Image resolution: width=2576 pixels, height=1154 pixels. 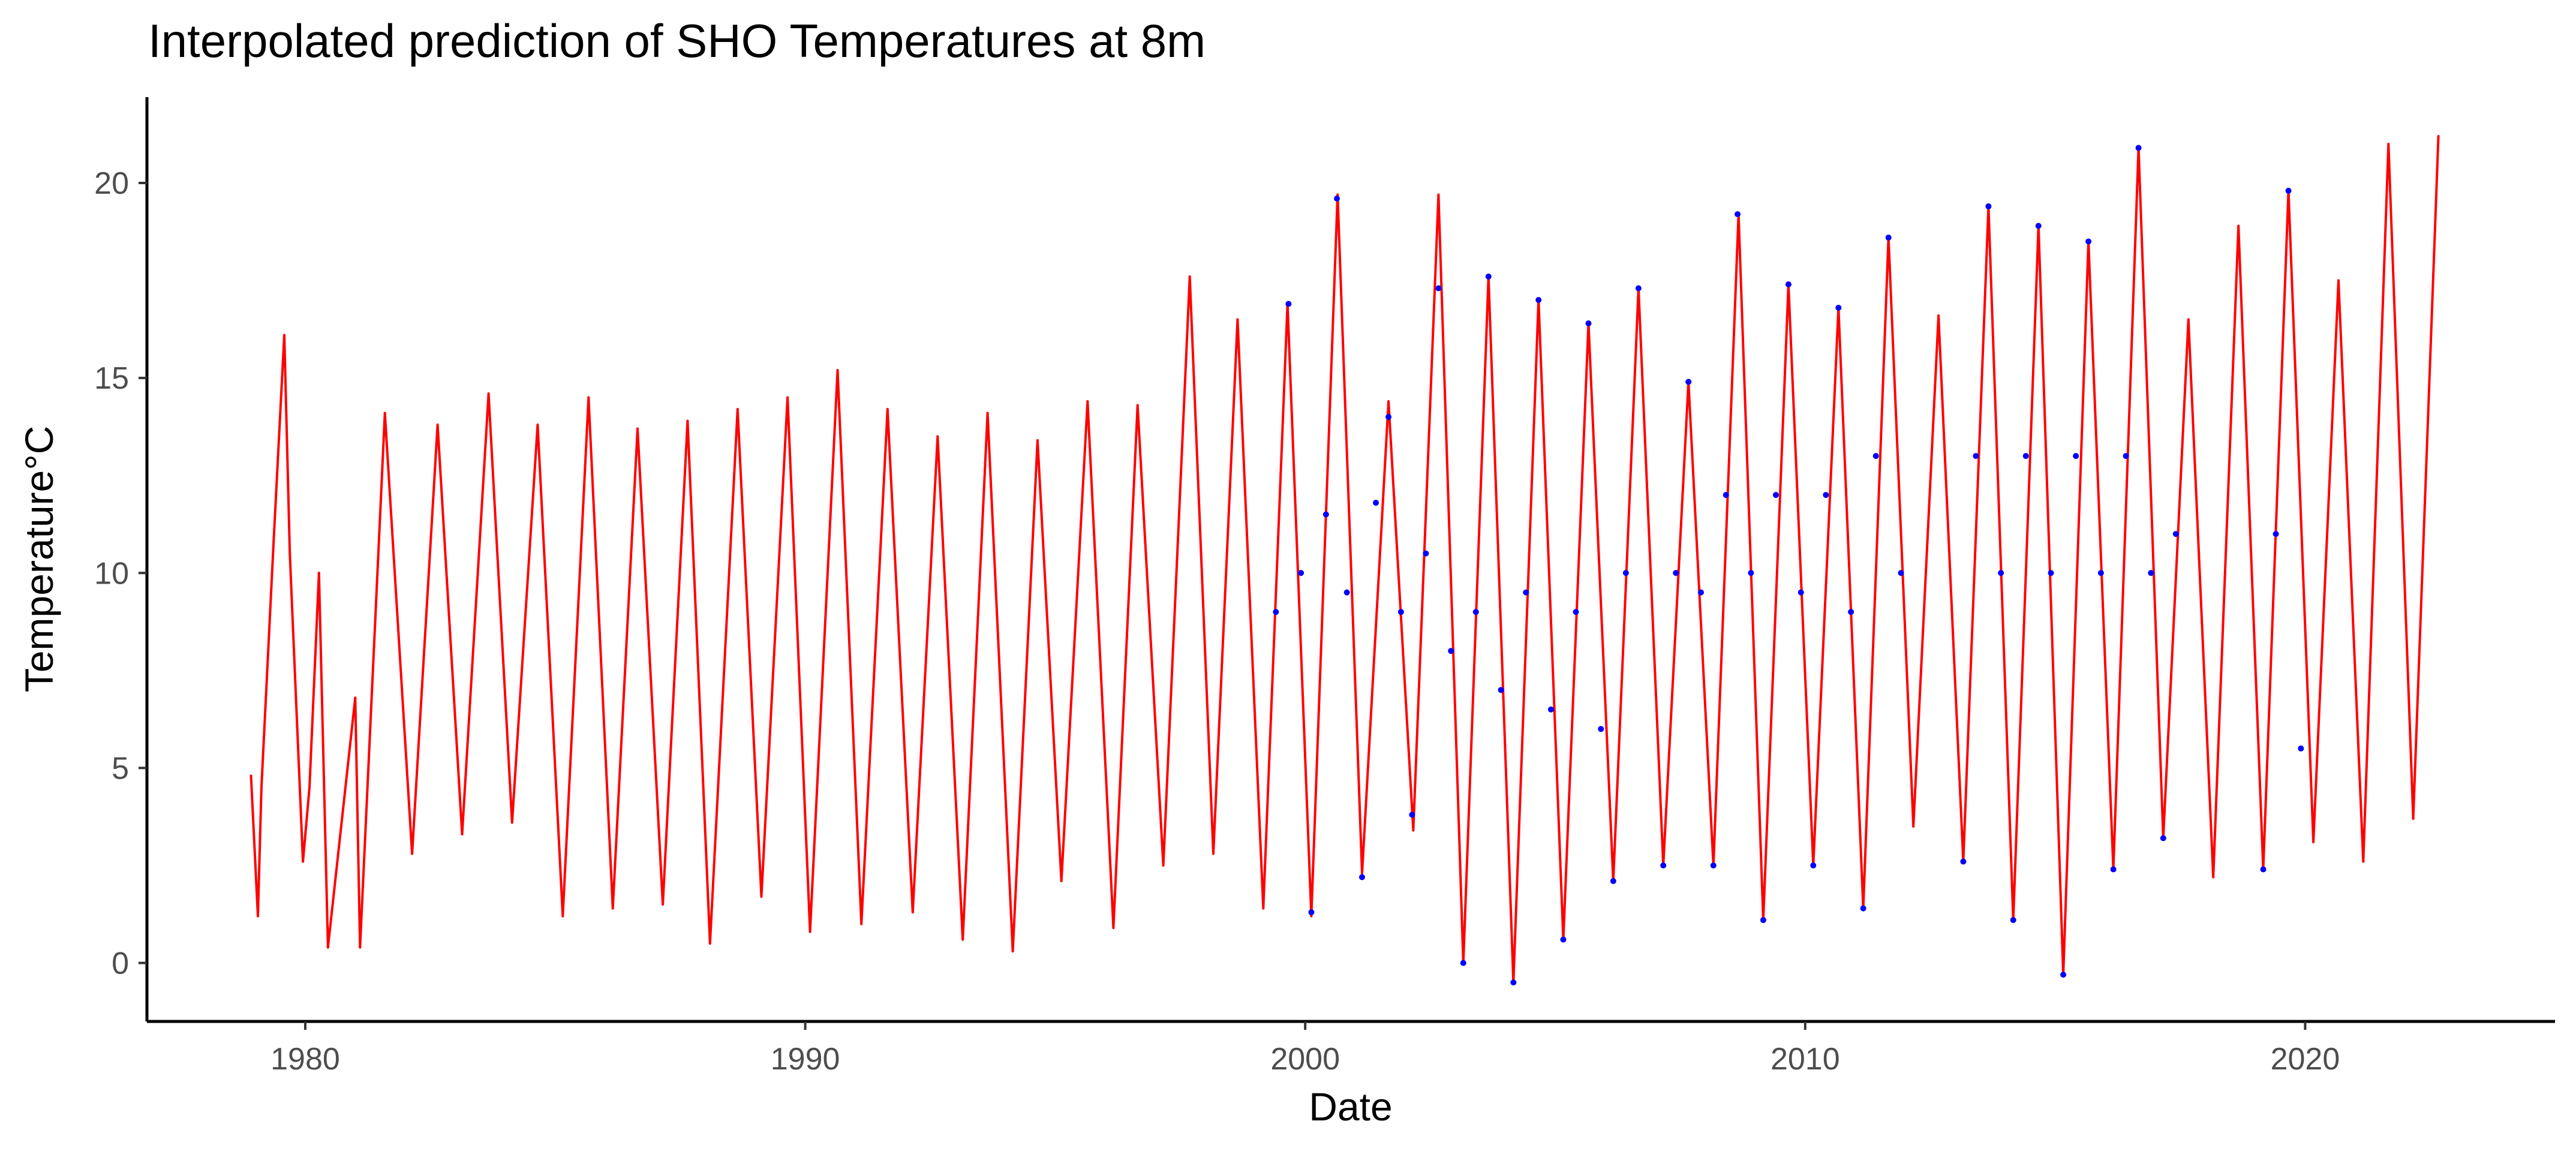 I want to click on y-axis-title: Temperature°C, so click(x=39, y=559).